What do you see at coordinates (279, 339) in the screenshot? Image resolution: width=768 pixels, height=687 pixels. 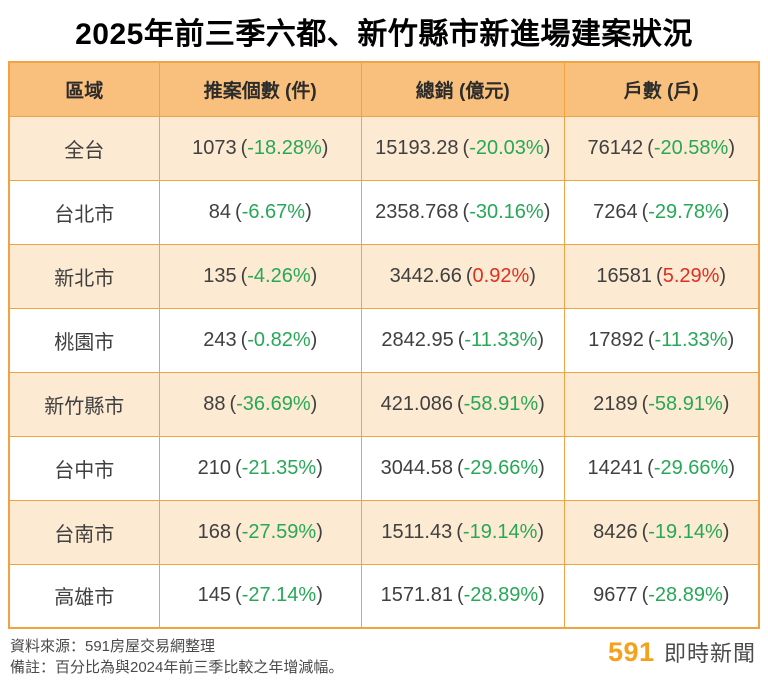 I see `pct-change: -0.82%` at bounding box center [279, 339].